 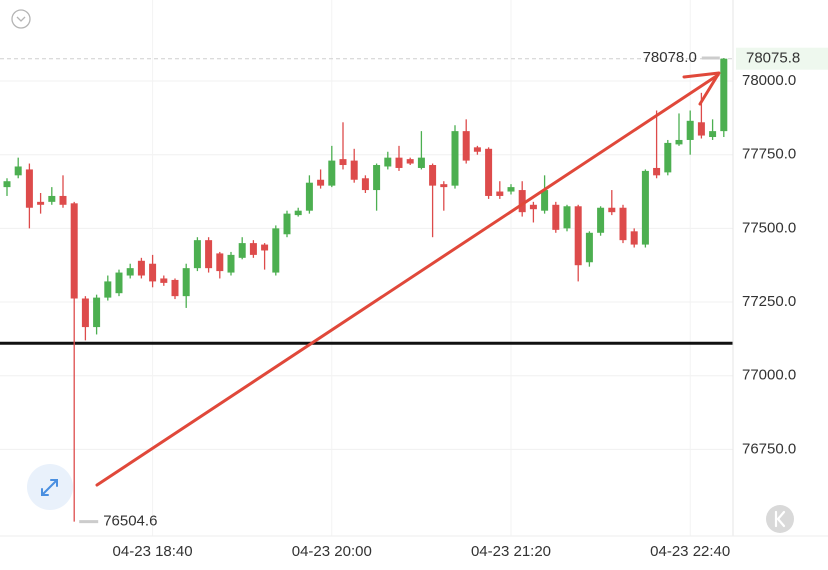 I want to click on expand-icon, so click(x=49, y=487).